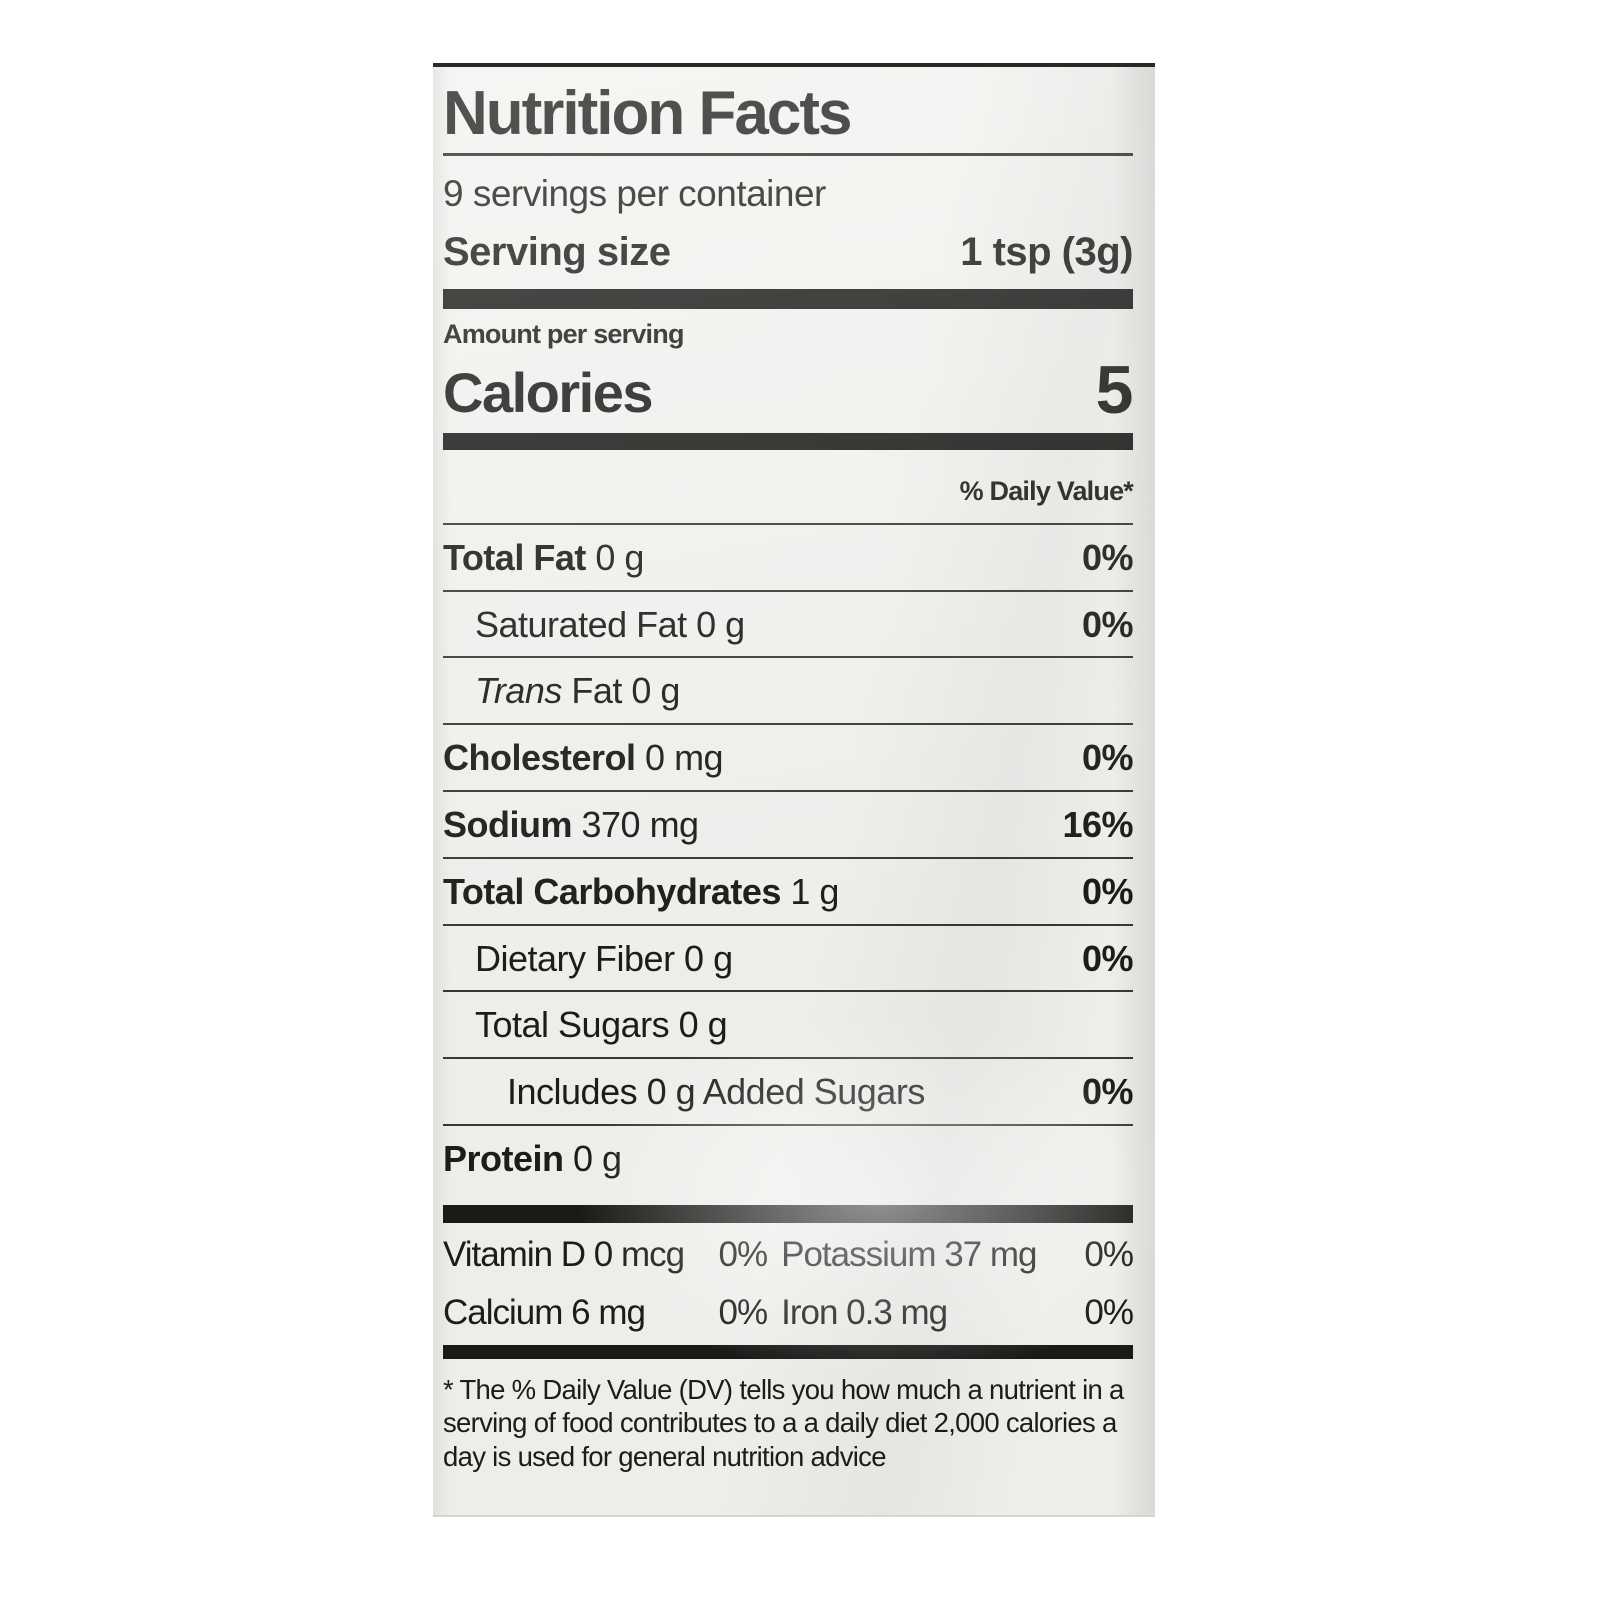 The height and width of the screenshot is (1600, 1600). What do you see at coordinates (788, 1157) in the screenshot?
I see `nutrient-row: Protein 0 g` at bounding box center [788, 1157].